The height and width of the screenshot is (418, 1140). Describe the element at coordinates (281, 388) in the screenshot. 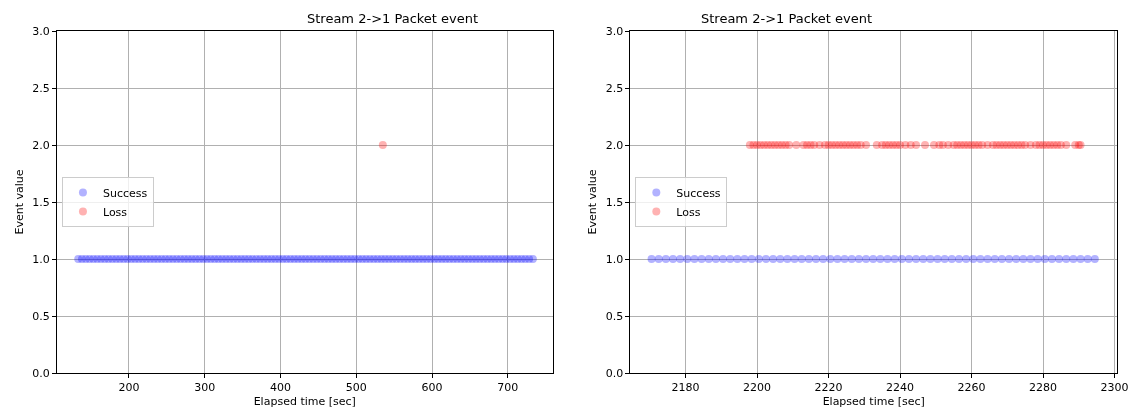

I see `x-tick-label: 400` at that location.